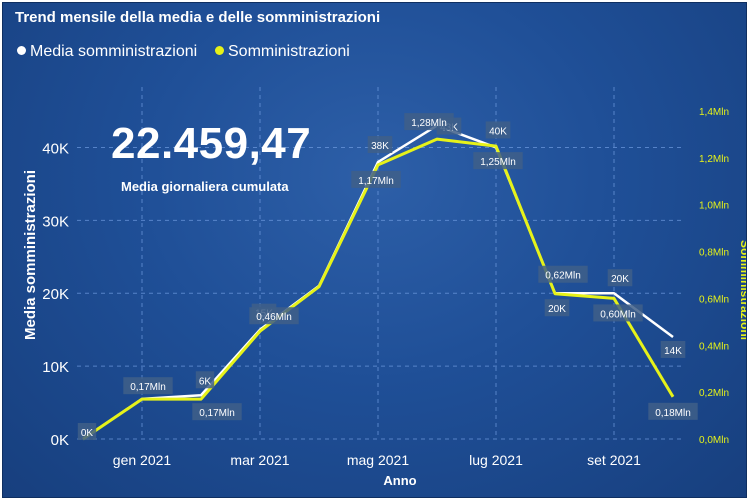  Describe the element at coordinates (742, 290) in the screenshot. I see `y2-axis-title: Somministrazioni` at that location.